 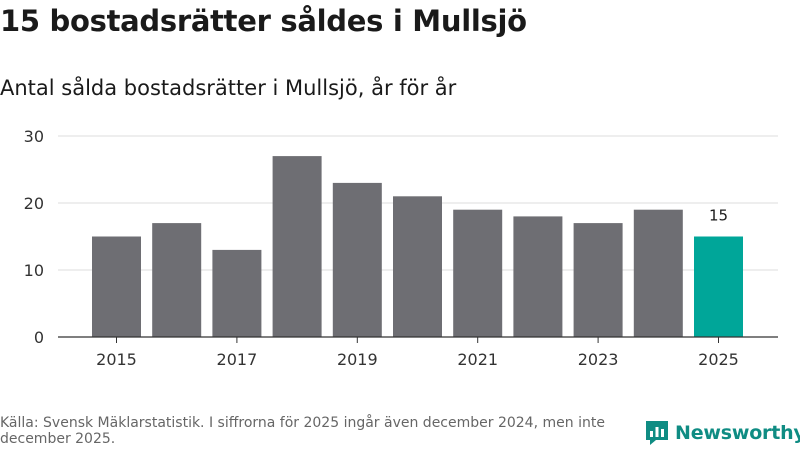 What do you see at coordinates (477, 359) in the screenshot?
I see `x-tick-label: 2021` at bounding box center [477, 359].